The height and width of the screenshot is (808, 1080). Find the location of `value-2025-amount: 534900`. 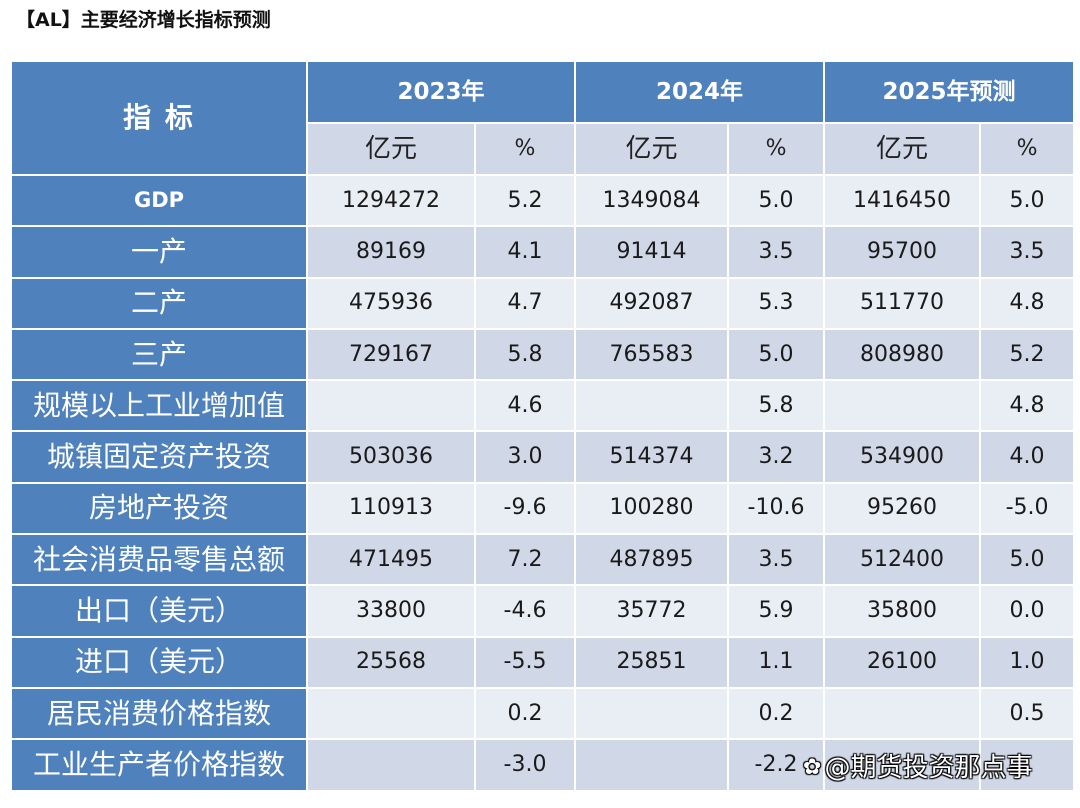

value-2025-amount: 534900 is located at coordinates (902, 457).